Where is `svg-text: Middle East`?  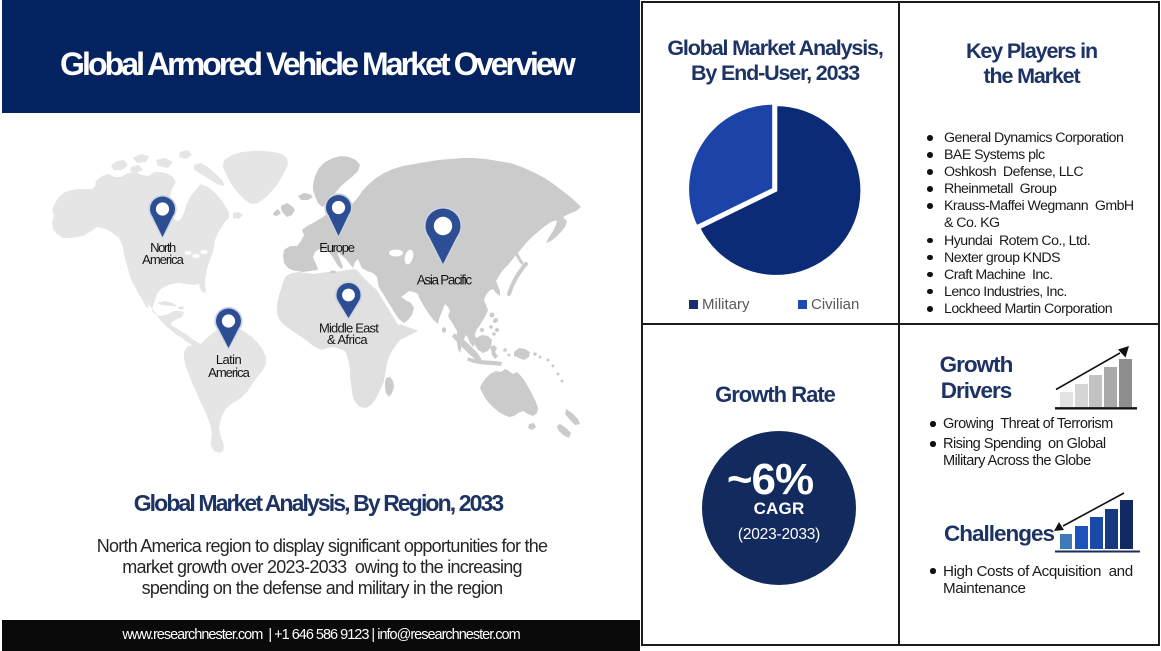 svg-text: Middle East is located at coordinates (349, 328).